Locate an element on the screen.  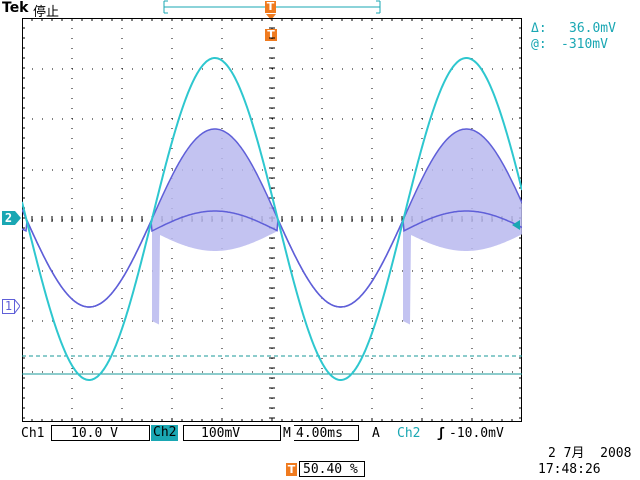
cursor-delta-value: 36.0mV is located at coordinates (592, 28).